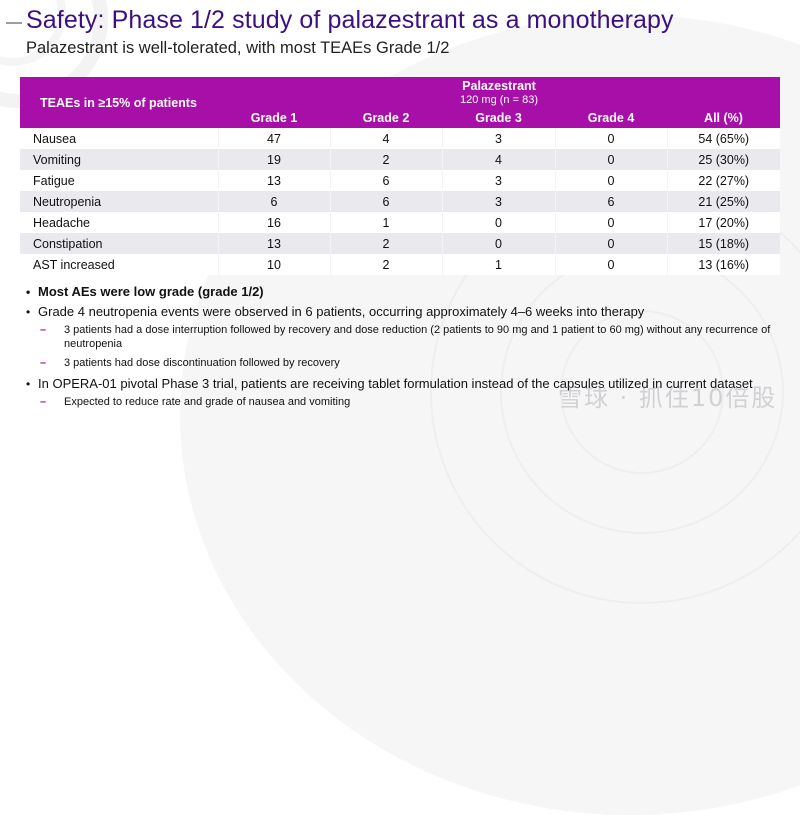  What do you see at coordinates (68, 243) in the screenshot?
I see `ae-name-cell: Constipation` at bounding box center [68, 243].